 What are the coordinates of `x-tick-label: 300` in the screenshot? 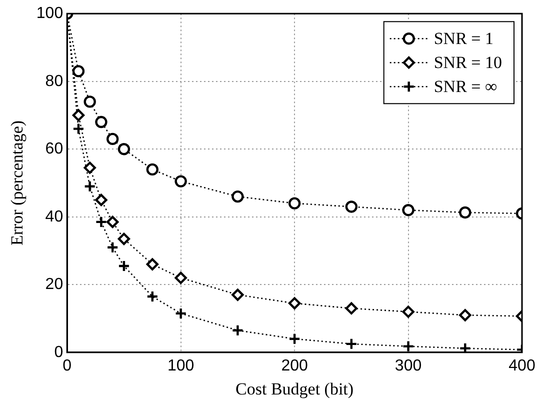 It's located at (408, 365).